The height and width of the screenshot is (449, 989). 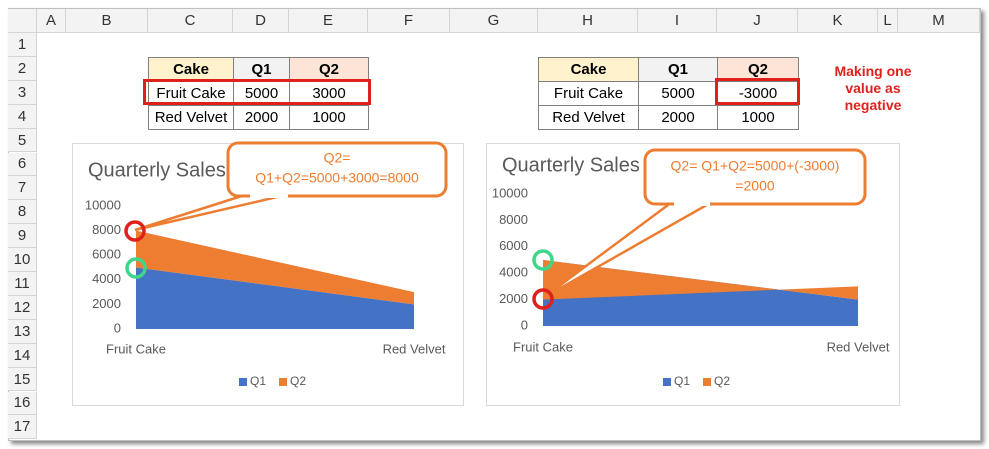 I want to click on column-header: F, so click(x=409, y=21).